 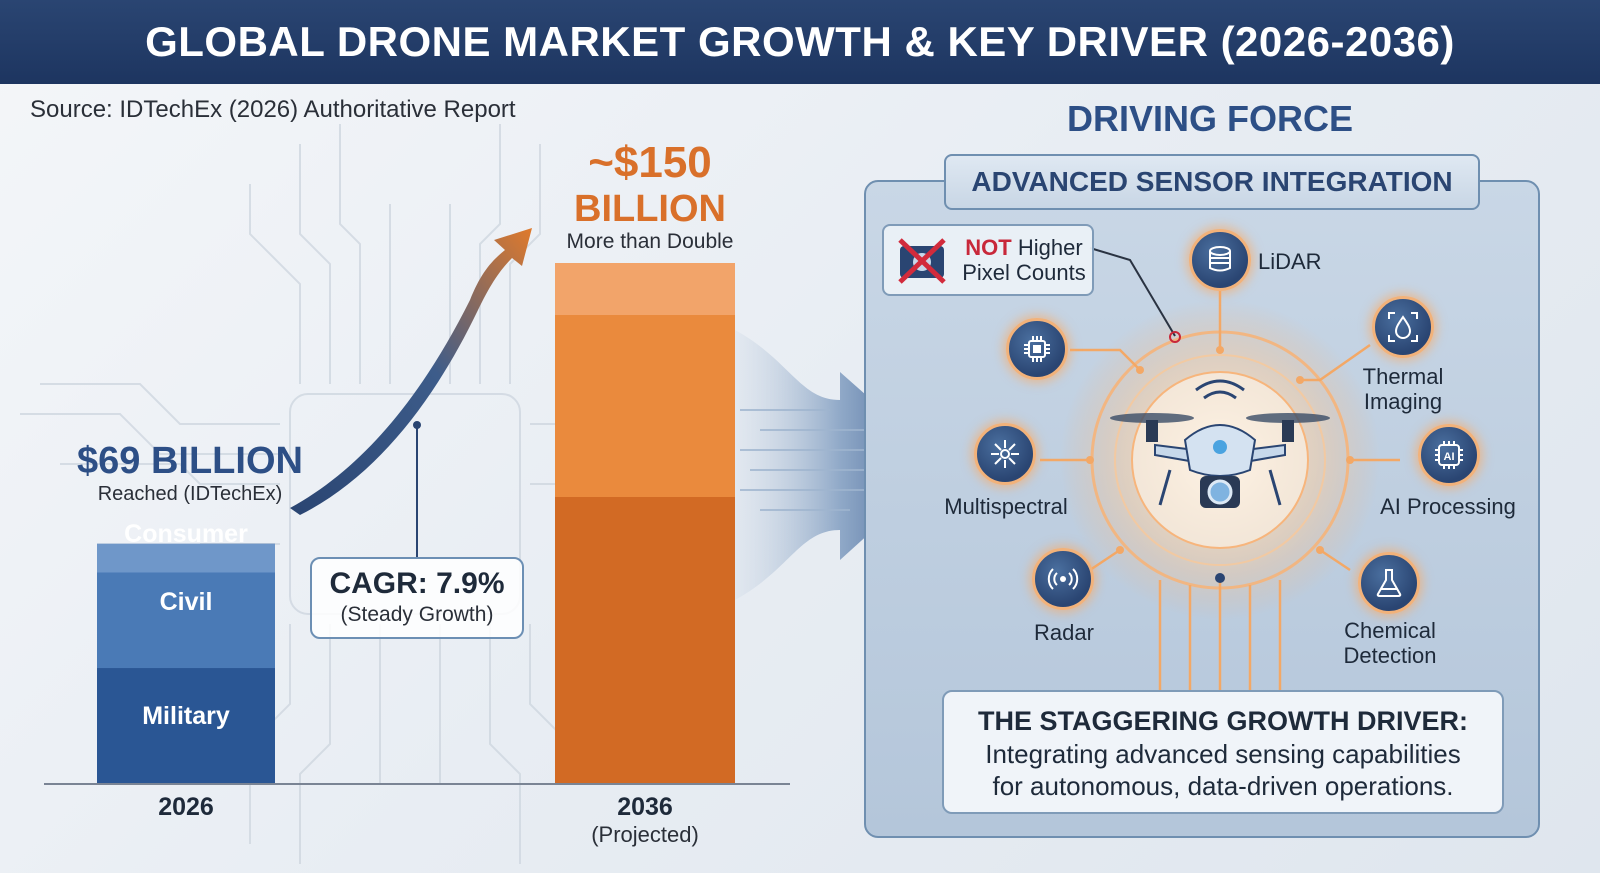 I want to click on bar-2036-mid, so click(x=645, y=406).